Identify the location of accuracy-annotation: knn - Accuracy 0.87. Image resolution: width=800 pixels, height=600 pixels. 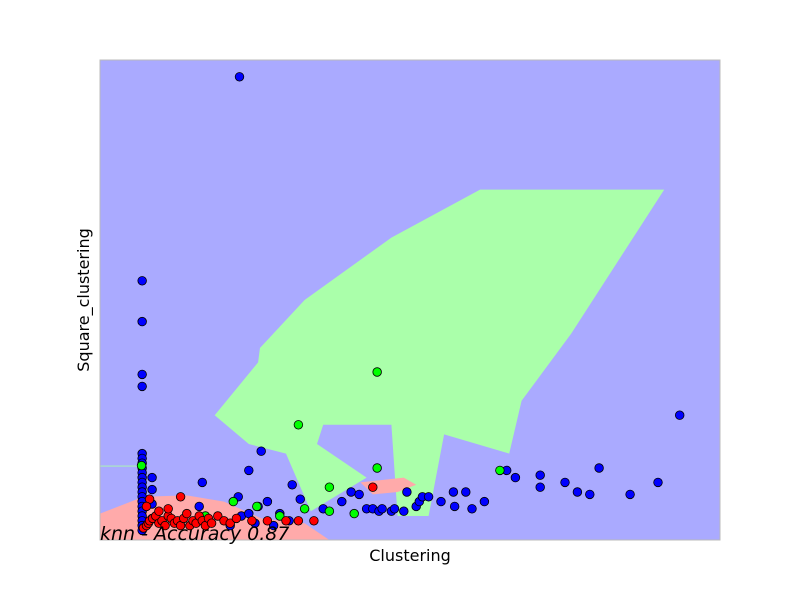
(194, 534).